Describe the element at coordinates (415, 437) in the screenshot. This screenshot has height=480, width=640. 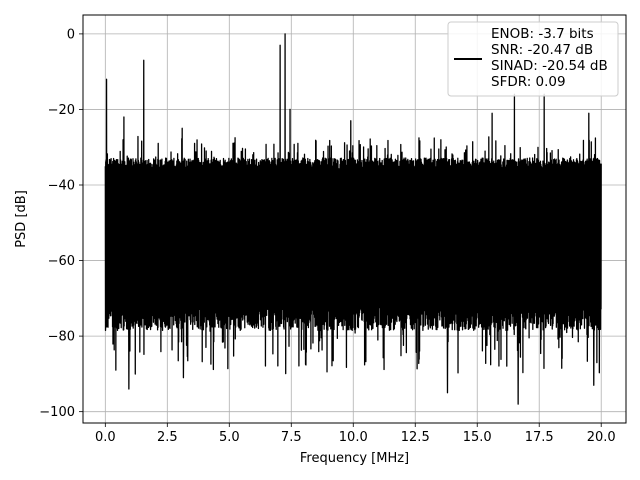
I see `x-tick-label: 12.5` at that location.